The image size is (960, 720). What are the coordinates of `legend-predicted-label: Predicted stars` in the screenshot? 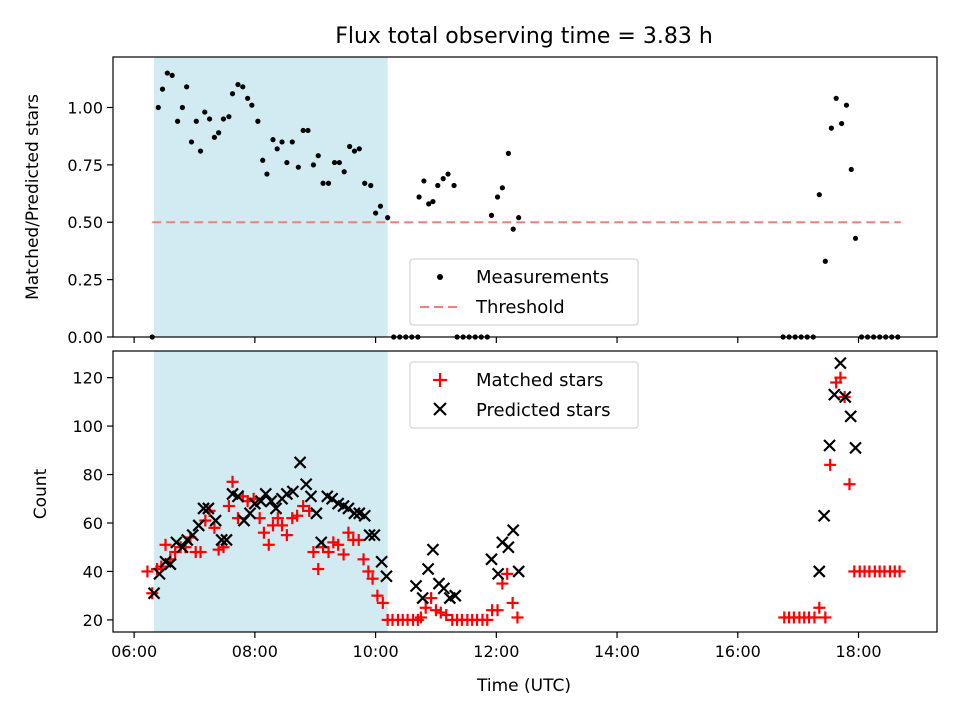 It's located at (543, 410).